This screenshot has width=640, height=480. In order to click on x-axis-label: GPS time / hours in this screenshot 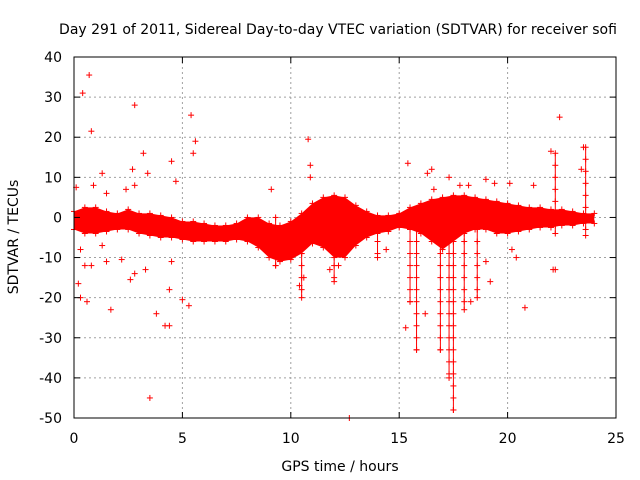, I will do `click(339, 467)`.